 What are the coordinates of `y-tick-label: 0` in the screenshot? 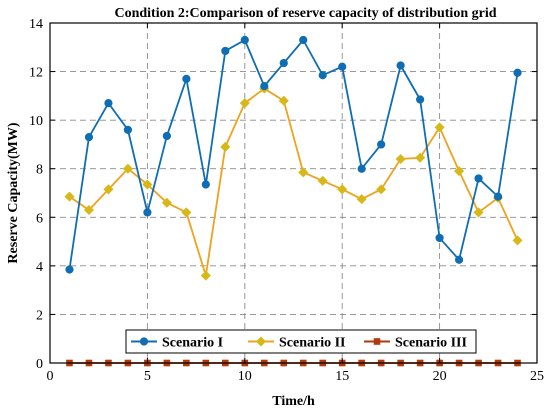 It's located at (39, 364).